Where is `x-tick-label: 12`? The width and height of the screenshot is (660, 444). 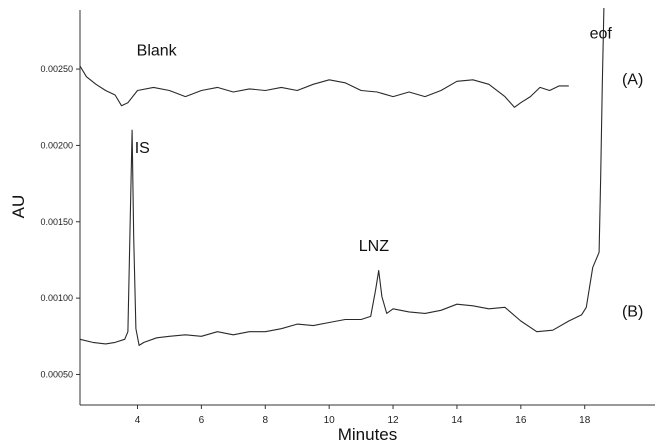
x-tick-label: 12 is located at coordinates (393, 420).